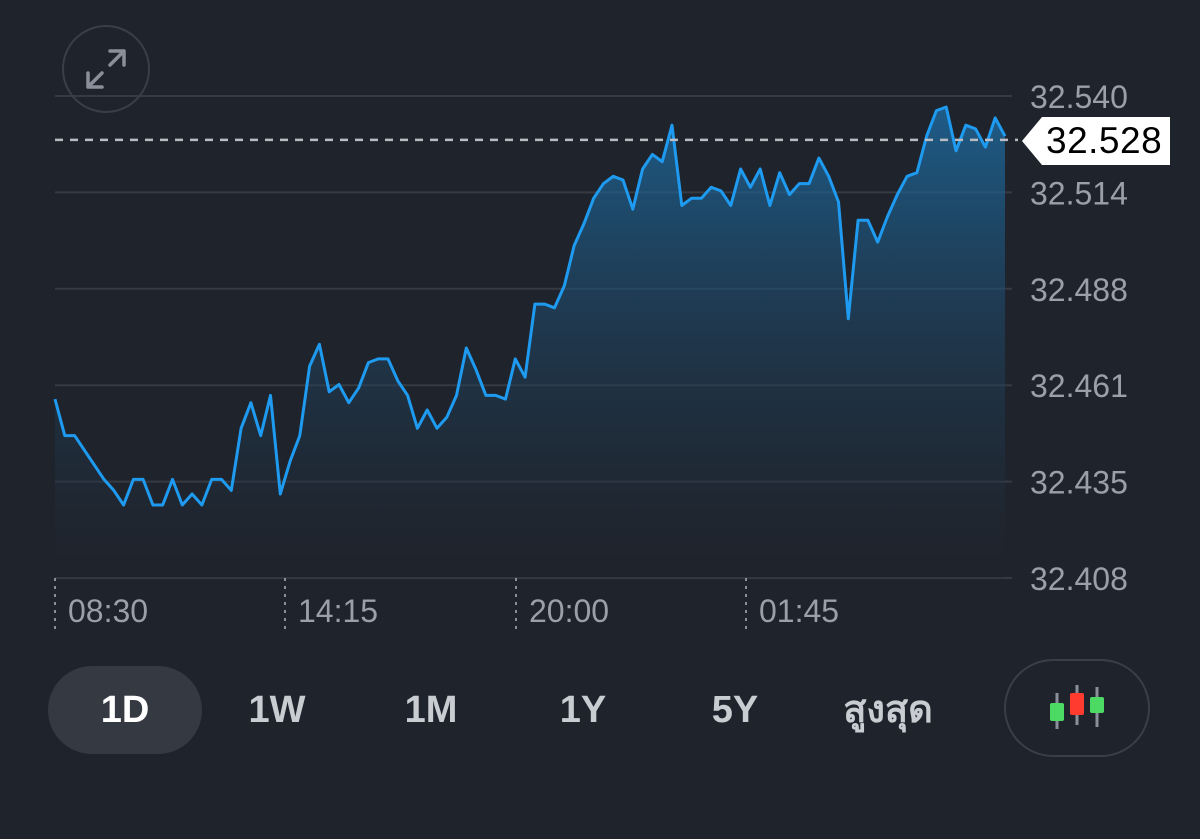  Describe the element at coordinates (1079, 97) in the screenshot. I see `y-tick-label: 32.540` at that location.